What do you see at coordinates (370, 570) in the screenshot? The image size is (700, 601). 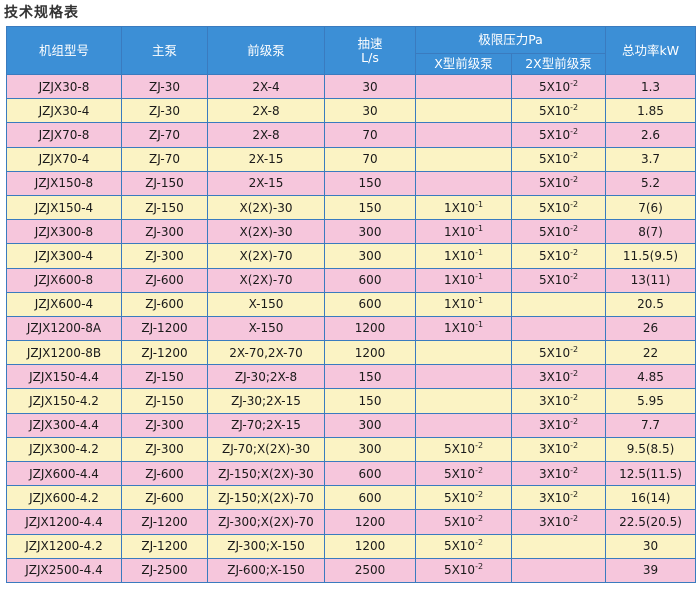 I see `cell-speed: 2500` at bounding box center [370, 570].